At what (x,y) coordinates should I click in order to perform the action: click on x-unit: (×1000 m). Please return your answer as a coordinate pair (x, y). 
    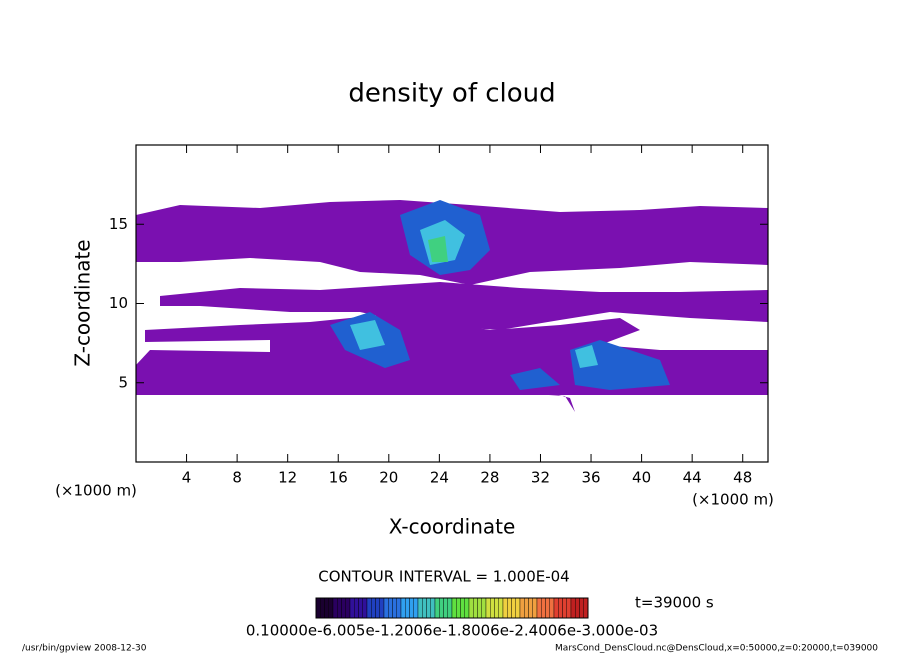
    Looking at the image, I should click on (733, 500).